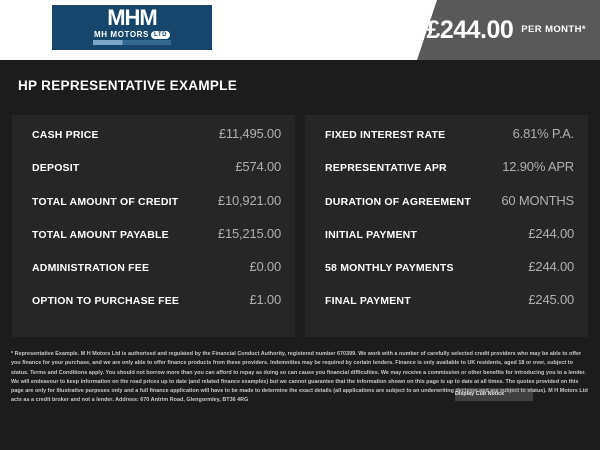 The height and width of the screenshot is (450, 600). What do you see at coordinates (249, 233) in the screenshot?
I see `row-value: £15,215.00` at bounding box center [249, 233].